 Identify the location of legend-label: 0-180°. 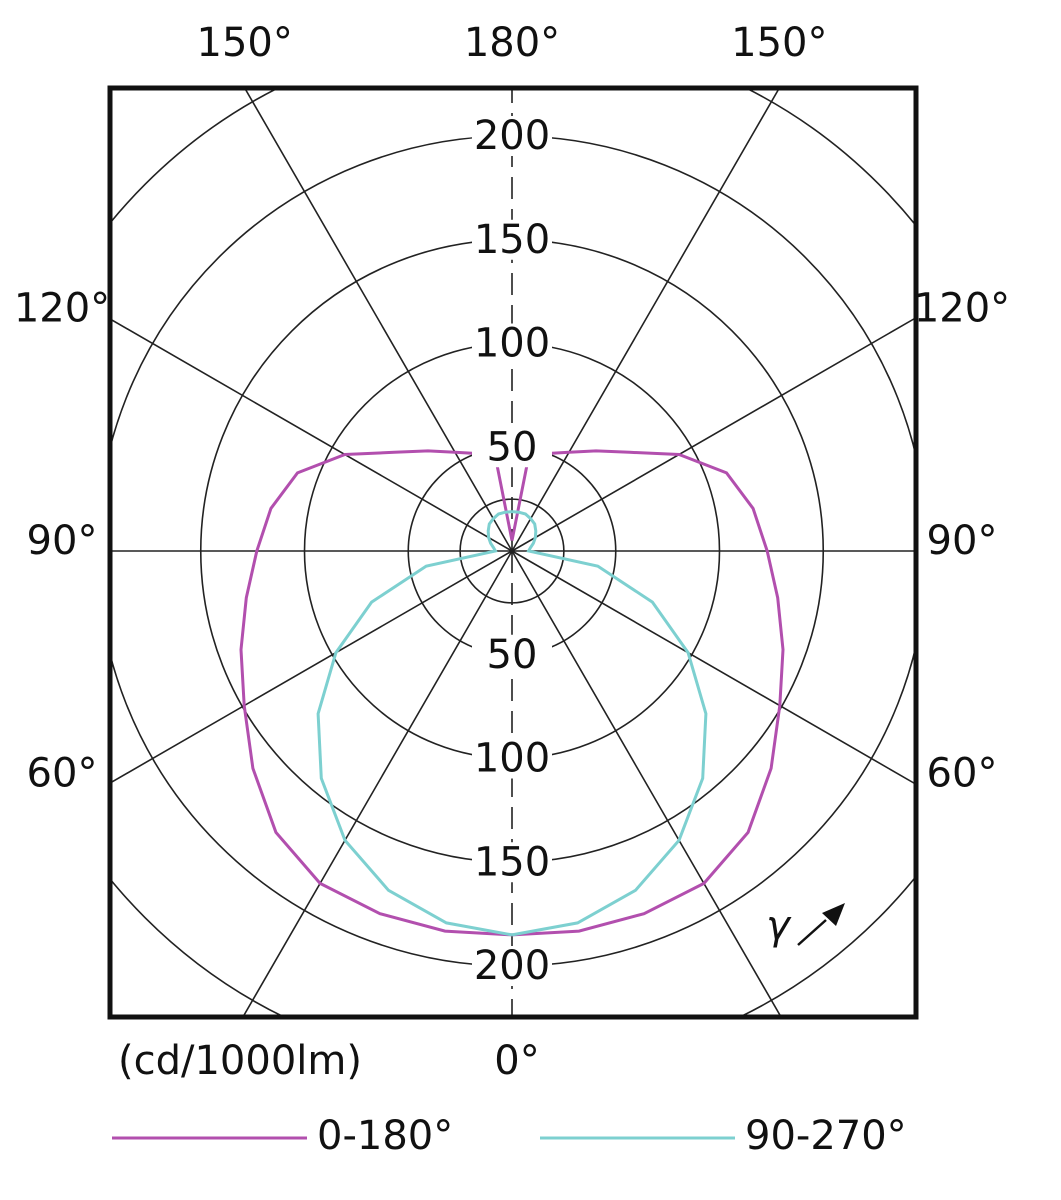
(385, 1136).